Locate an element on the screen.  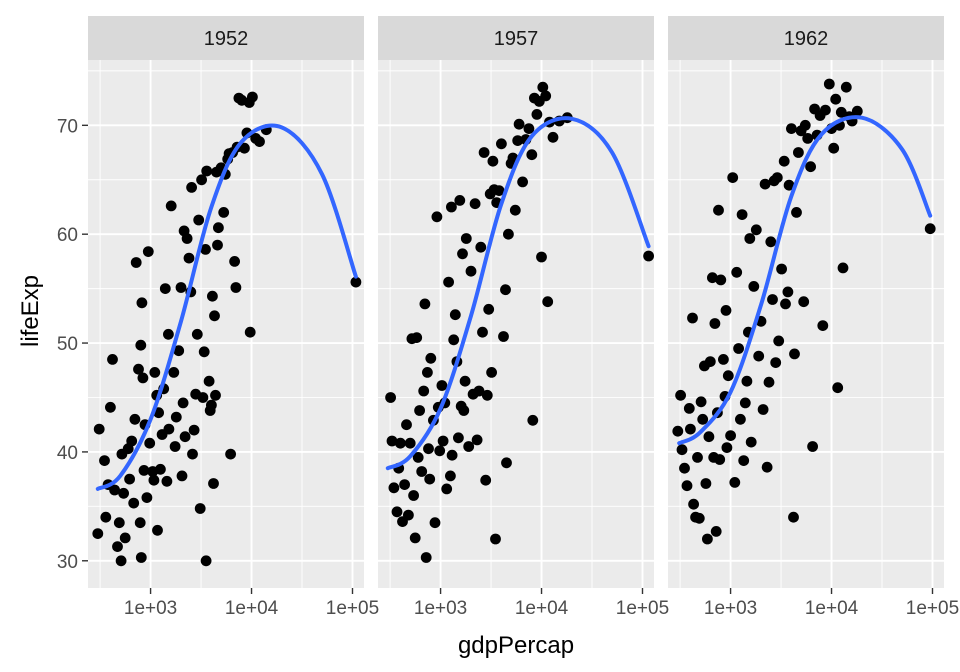
y-axis-title: lifeExp is located at coordinates (30, 311).